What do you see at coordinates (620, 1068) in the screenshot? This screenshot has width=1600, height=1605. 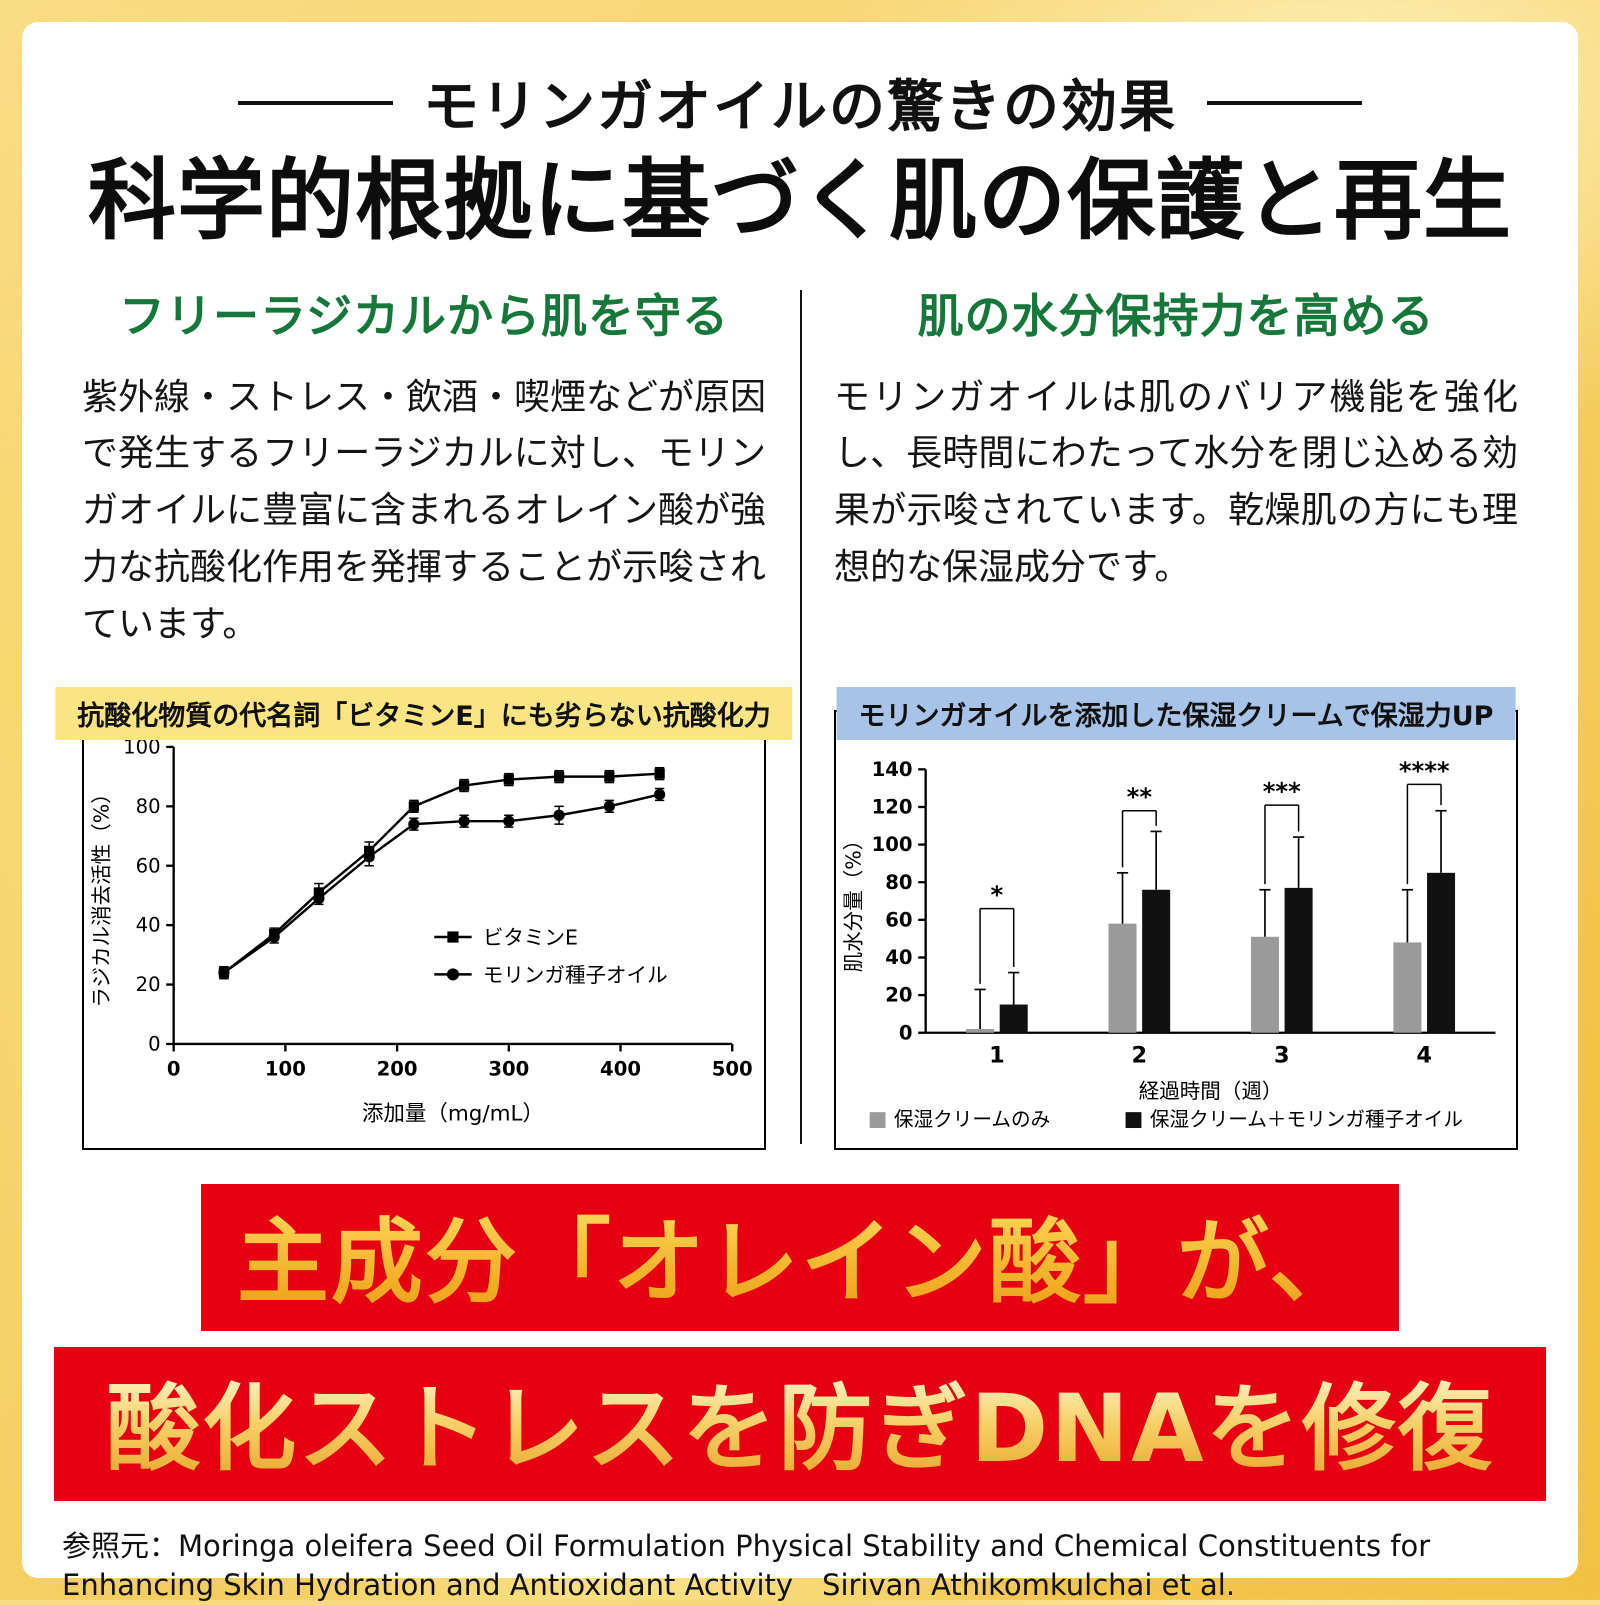 I see `svg-text: 400` at bounding box center [620, 1068].